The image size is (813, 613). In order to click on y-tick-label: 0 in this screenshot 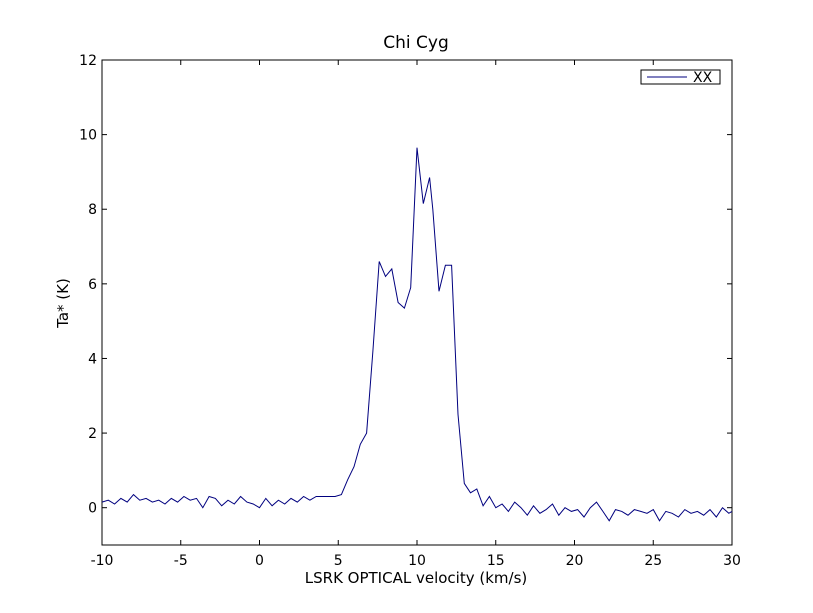, I will do `click(92, 509)`.